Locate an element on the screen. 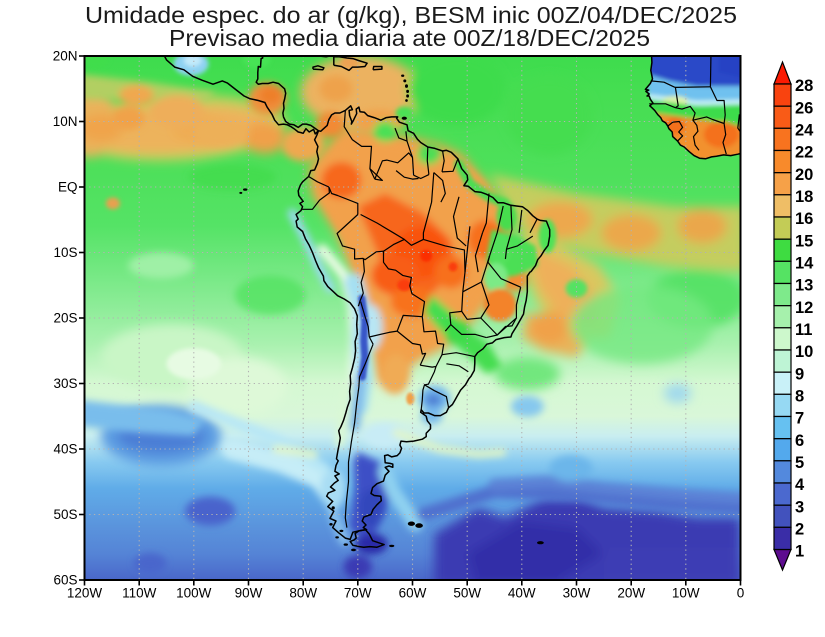 The image size is (825, 637). svg-text: 20N is located at coordinates (65, 56).